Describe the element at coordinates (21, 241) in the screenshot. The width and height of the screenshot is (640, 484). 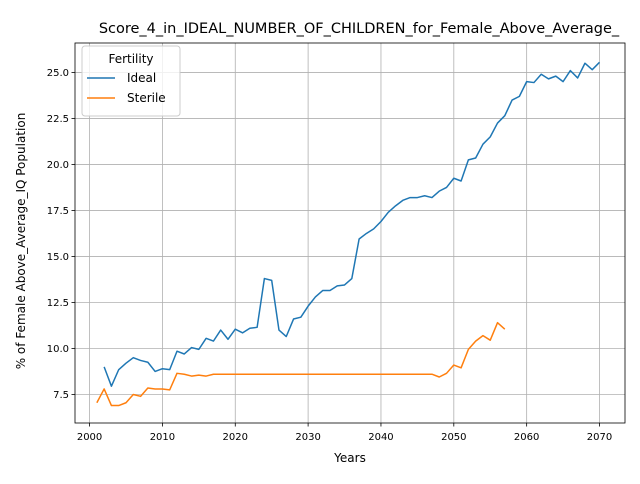
I see `y-axis-label: % of Female Above_Average_IQ Population` at that location.